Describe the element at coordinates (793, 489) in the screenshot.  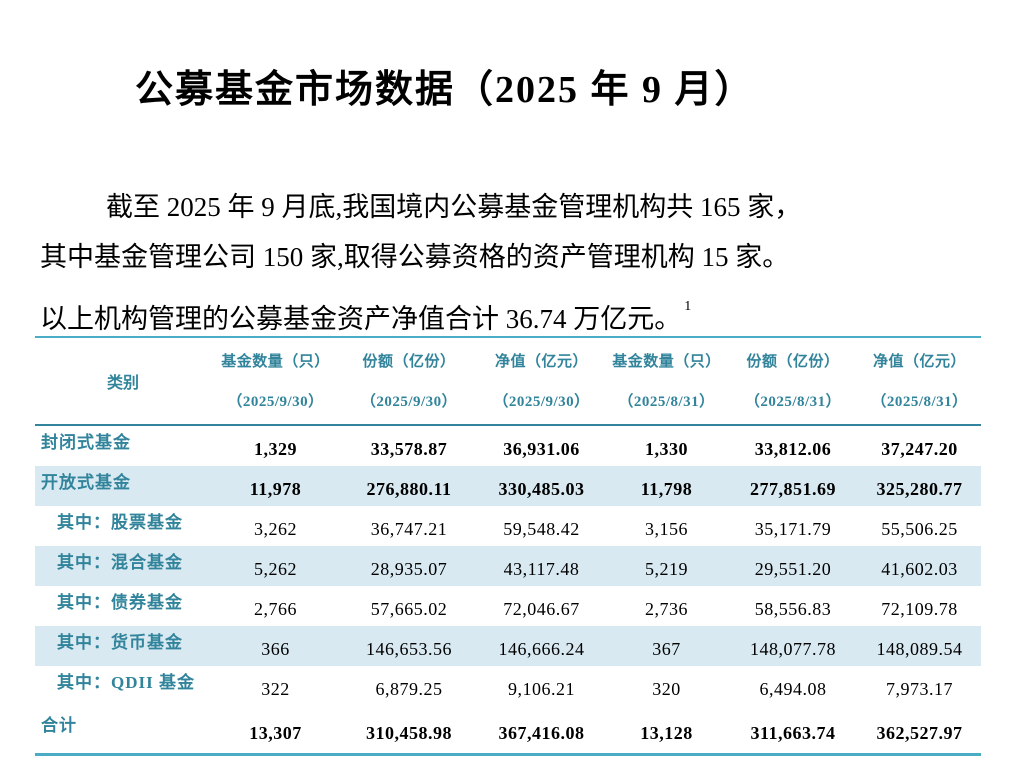
I see `table-cell: 277,851.69` at that location.